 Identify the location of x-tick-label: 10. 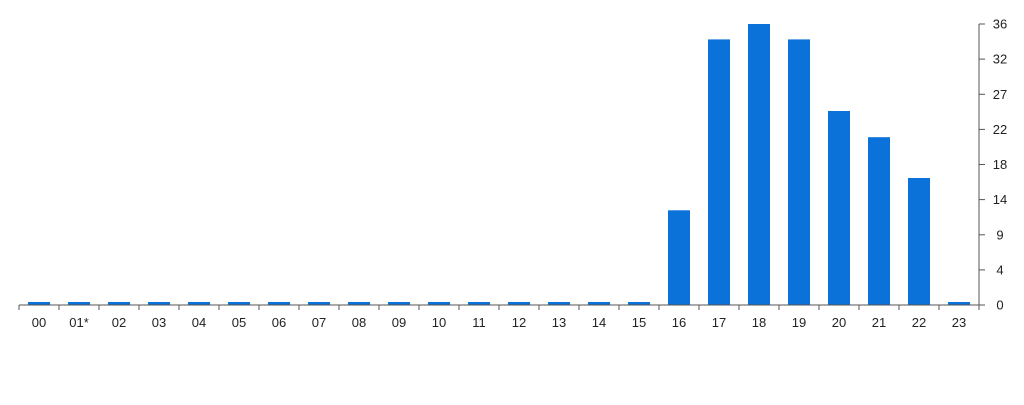
(439, 322).